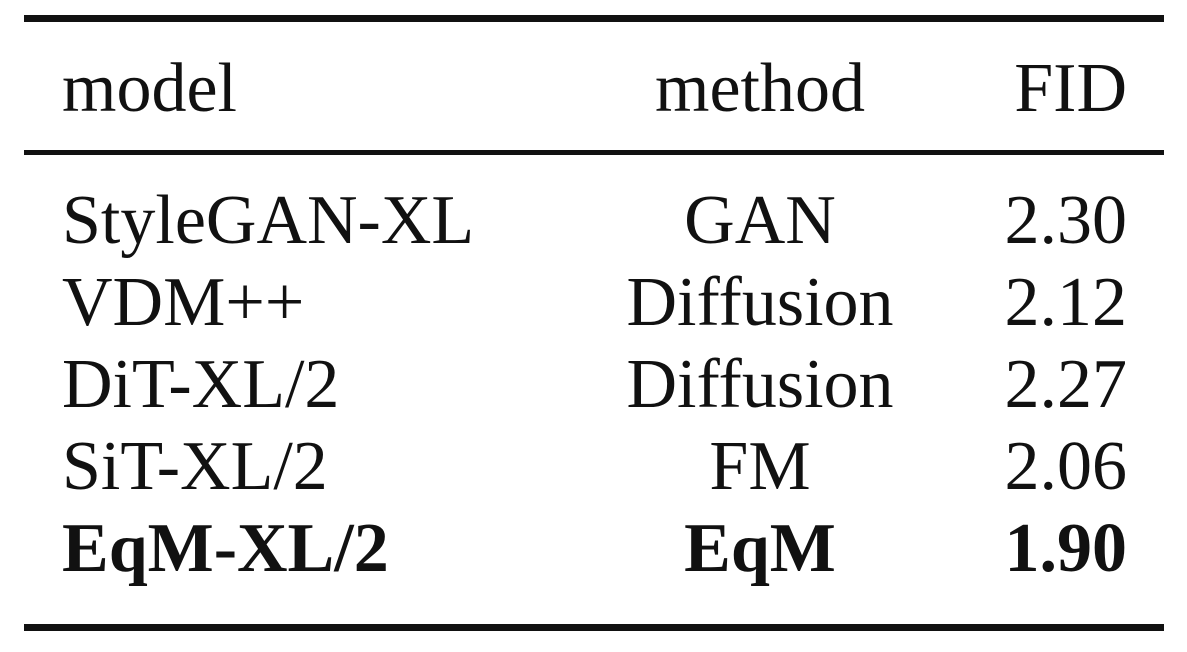 The image size is (1187, 652). What do you see at coordinates (1066, 220) in the screenshot?
I see `row-fid: 2.30` at bounding box center [1066, 220].